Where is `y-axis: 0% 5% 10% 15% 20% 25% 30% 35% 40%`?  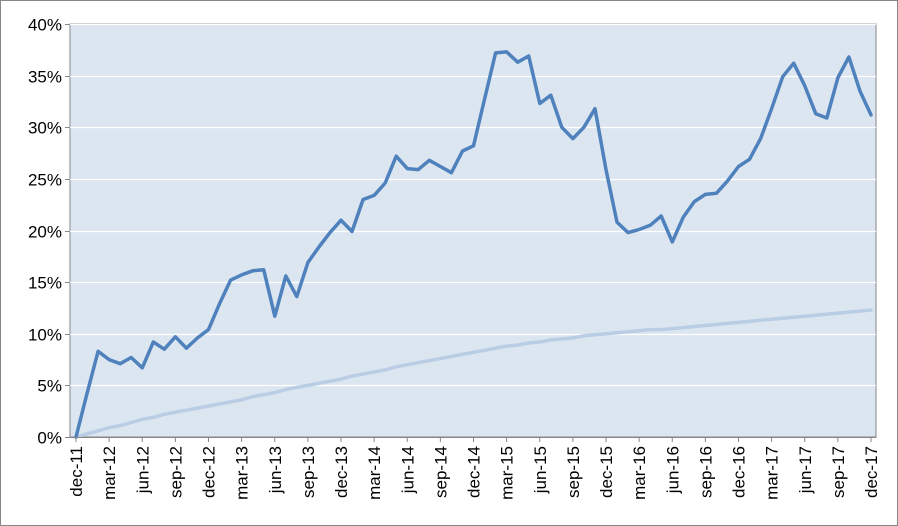 y-axis: 0% 5% 10% 15% 20% 25% 30% 35% 40% is located at coordinates (49, 232).